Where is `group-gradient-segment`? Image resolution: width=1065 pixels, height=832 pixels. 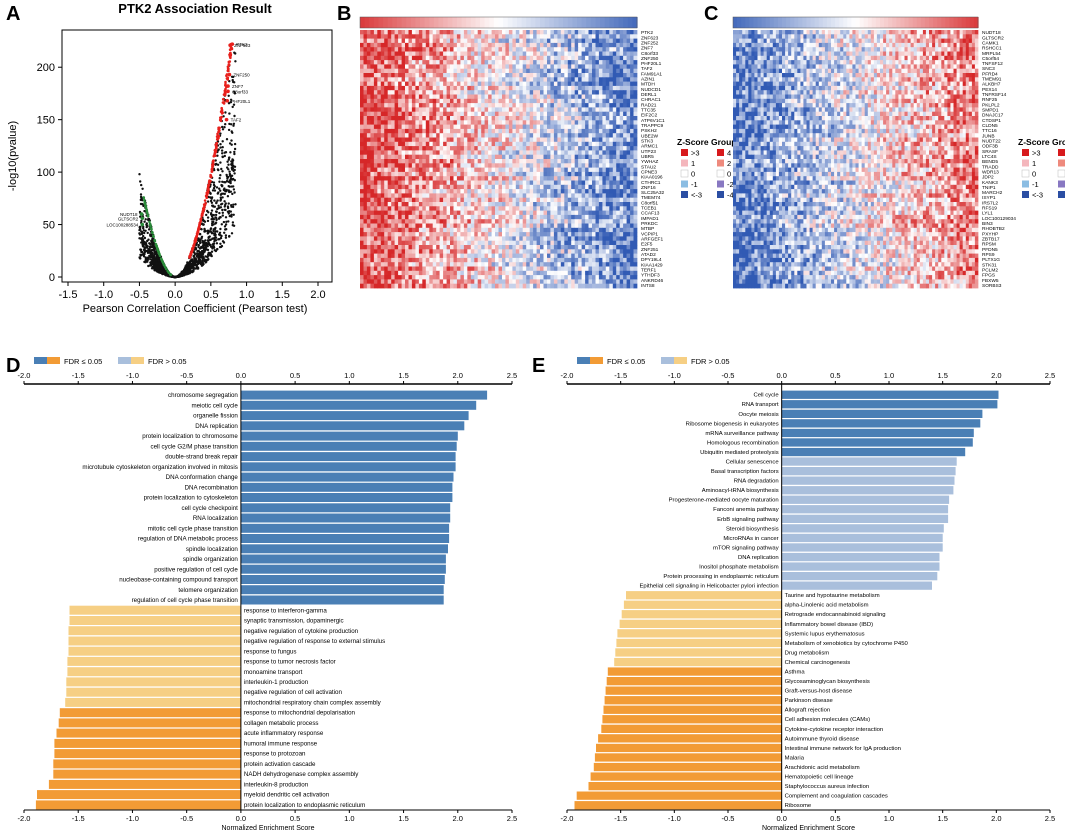
group-gradient-segment is located at coordinates (469, 22).